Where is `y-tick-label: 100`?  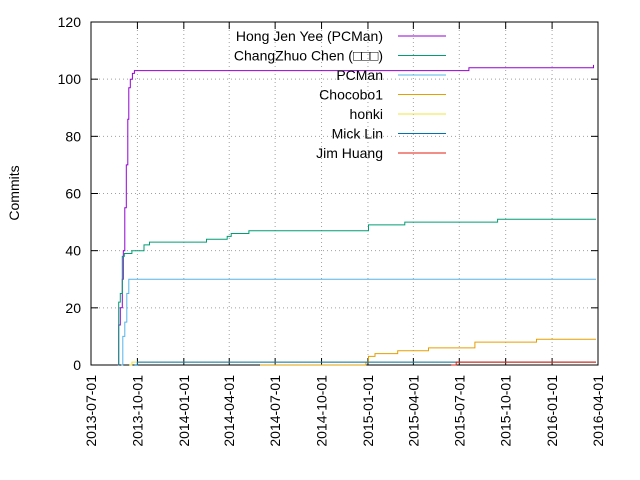 y-tick-label: 100 is located at coordinates (70, 79).